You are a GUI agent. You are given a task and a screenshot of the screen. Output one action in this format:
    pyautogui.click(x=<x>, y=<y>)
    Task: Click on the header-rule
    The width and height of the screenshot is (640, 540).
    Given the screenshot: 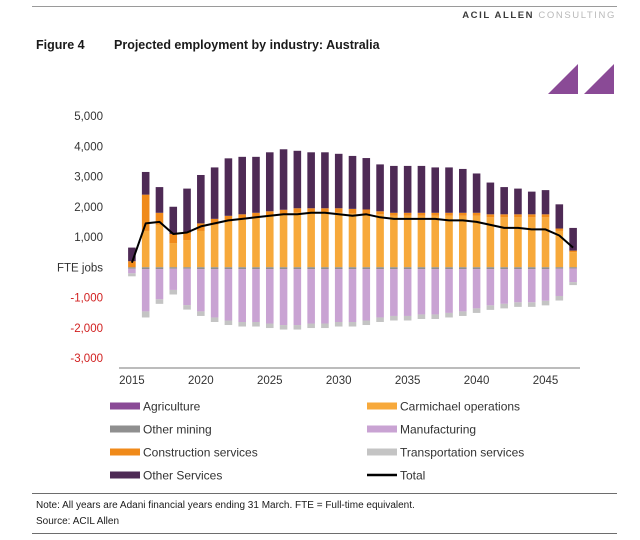 What is the action you would take?
    pyautogui.click(x=324, y=6)
    